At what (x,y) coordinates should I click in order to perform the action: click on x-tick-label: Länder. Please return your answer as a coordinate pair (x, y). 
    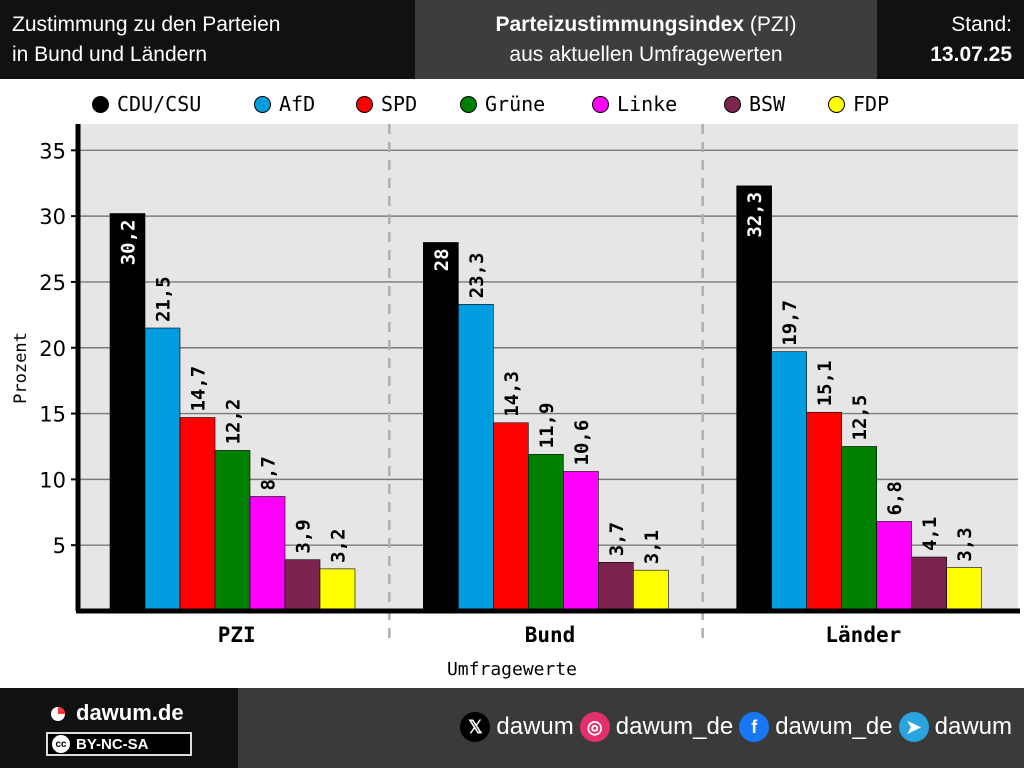
    Looking at the image, I should click on (863, 635).